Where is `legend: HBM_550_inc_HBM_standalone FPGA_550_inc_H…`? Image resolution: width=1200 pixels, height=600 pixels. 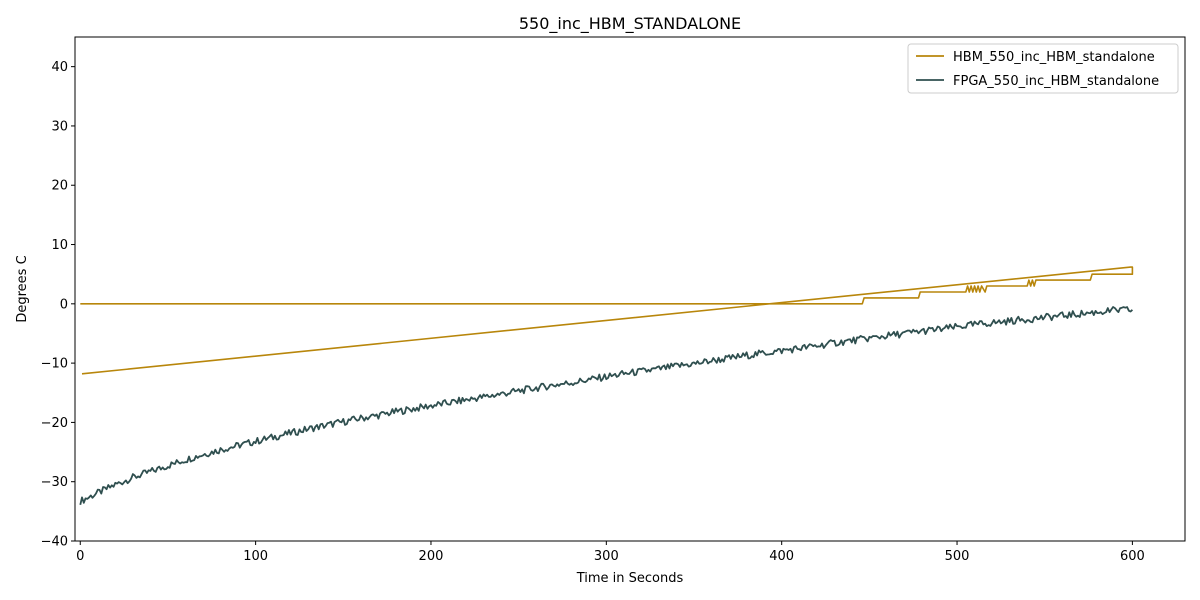
legend: HBM_550_inc_HBM_standalone FPGA_550_inc_H… is located at coordinates (1043, 68).